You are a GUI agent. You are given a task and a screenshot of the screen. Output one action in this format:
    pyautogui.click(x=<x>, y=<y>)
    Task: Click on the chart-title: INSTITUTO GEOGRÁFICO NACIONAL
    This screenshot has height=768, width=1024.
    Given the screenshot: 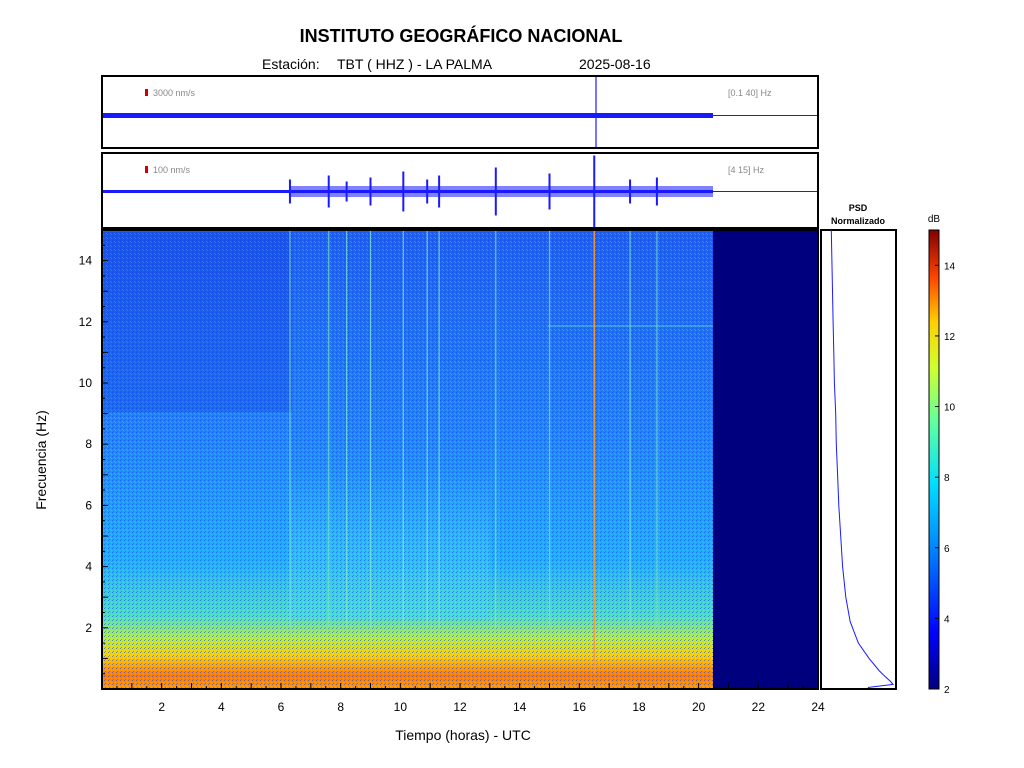 What is the action you would take?
    pyautogui.click(x=461, y=36)
    